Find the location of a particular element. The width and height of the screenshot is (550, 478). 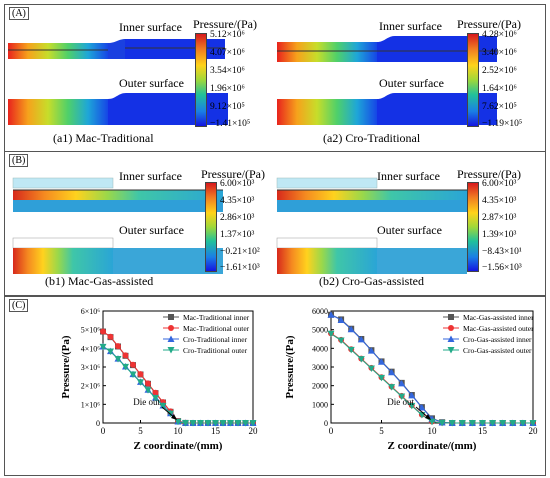

annotation-label: Die out is located at coordinates (146, 402).